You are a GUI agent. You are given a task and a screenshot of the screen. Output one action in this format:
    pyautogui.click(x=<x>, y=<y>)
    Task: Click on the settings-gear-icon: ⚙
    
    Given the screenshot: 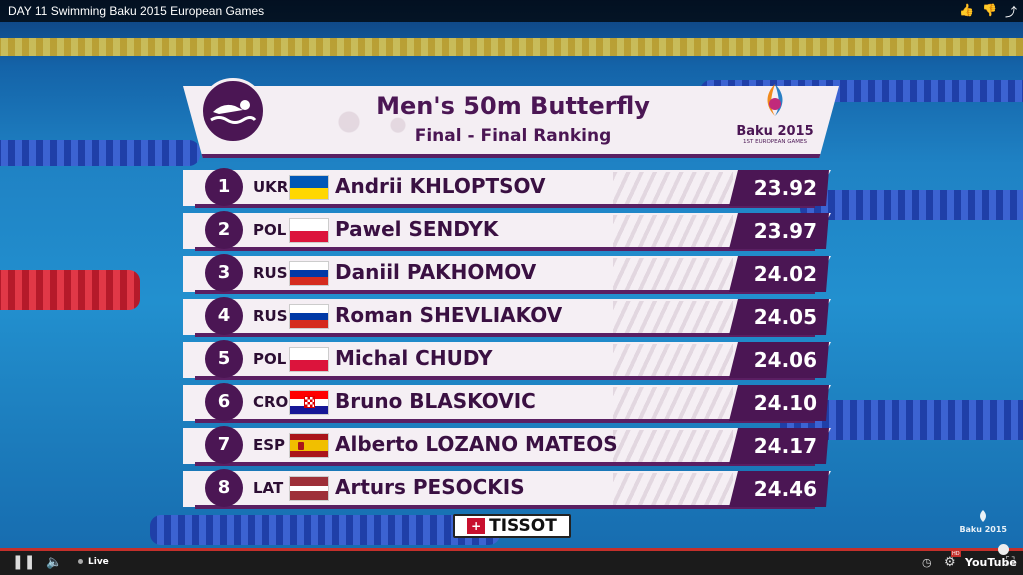 What is the action you would take?
    pyautogui.click(x=950, y=562)
    